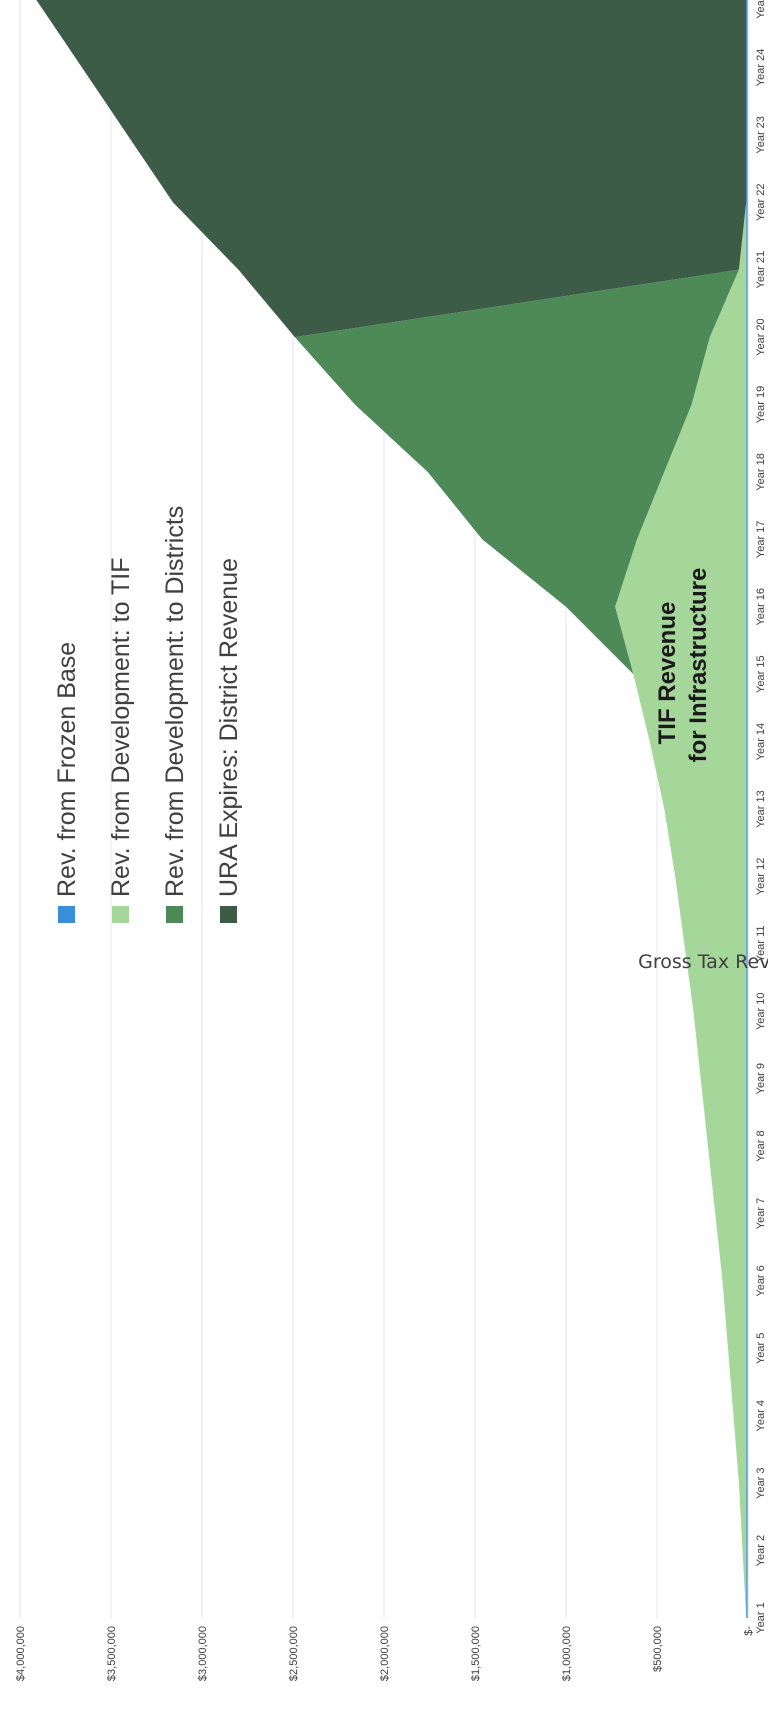  What do you see at coordinates (749, 1631) in the screenshot?
I see `y-tick-label: $-` at bounding box center [749, 1631].